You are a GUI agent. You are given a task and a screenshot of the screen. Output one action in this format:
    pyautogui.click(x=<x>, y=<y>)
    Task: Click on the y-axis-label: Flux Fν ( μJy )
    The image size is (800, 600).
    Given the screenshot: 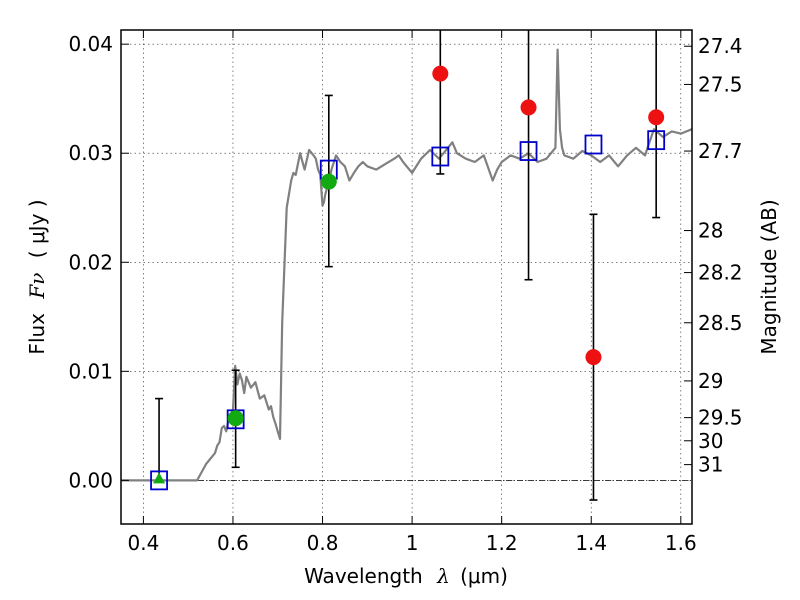 What is the action you would take?
    pyautogui.click(x=37, y=276)
    